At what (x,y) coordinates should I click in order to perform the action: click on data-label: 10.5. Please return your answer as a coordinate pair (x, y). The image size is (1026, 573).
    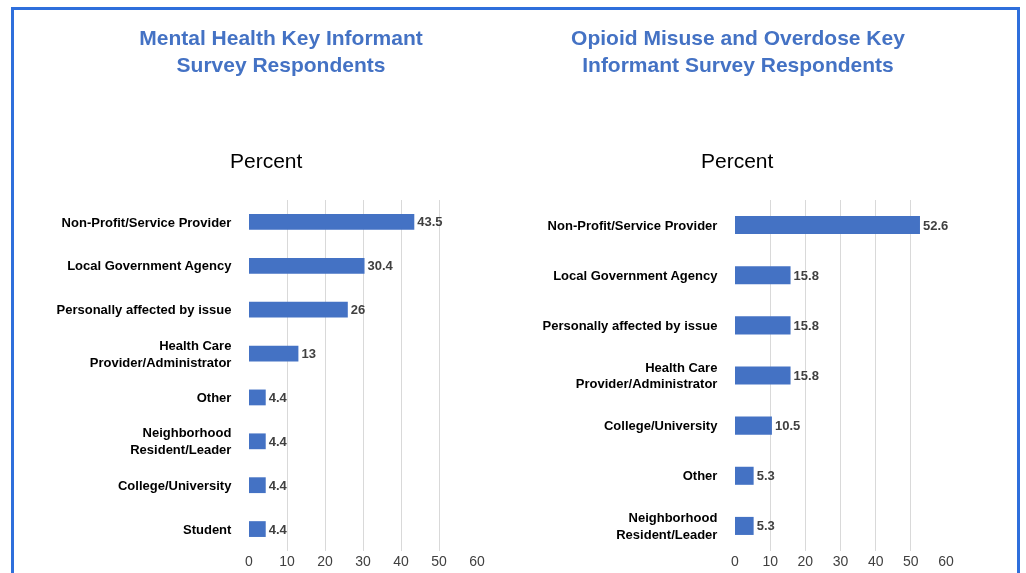
    Looking at the image, I should click on (787, 426).